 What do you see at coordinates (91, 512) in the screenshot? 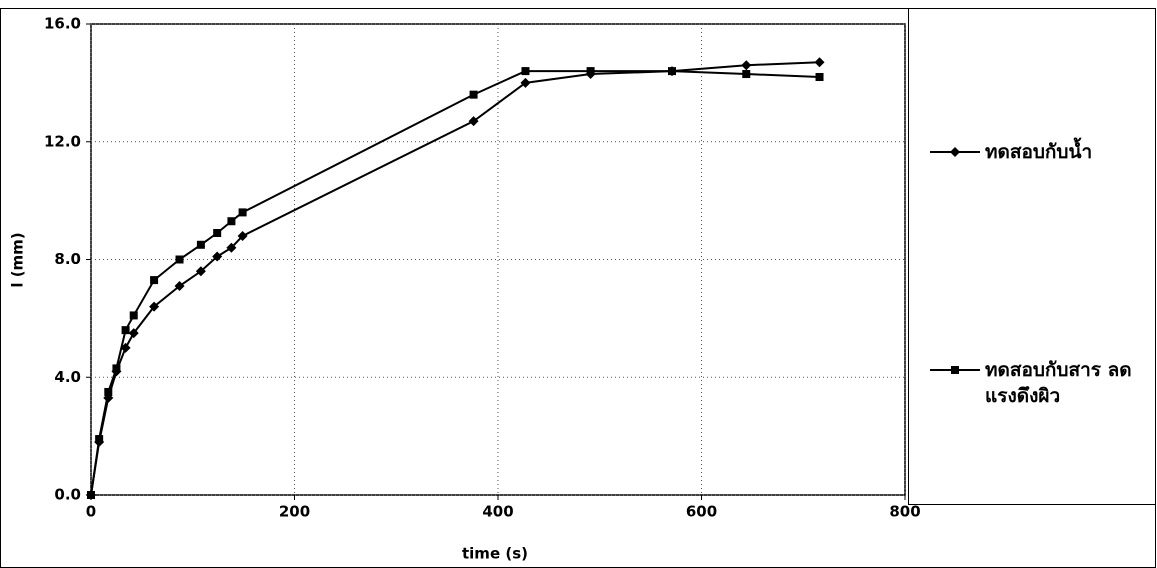
I see `x-tick-label: 0` at bounding box center [91, 512].